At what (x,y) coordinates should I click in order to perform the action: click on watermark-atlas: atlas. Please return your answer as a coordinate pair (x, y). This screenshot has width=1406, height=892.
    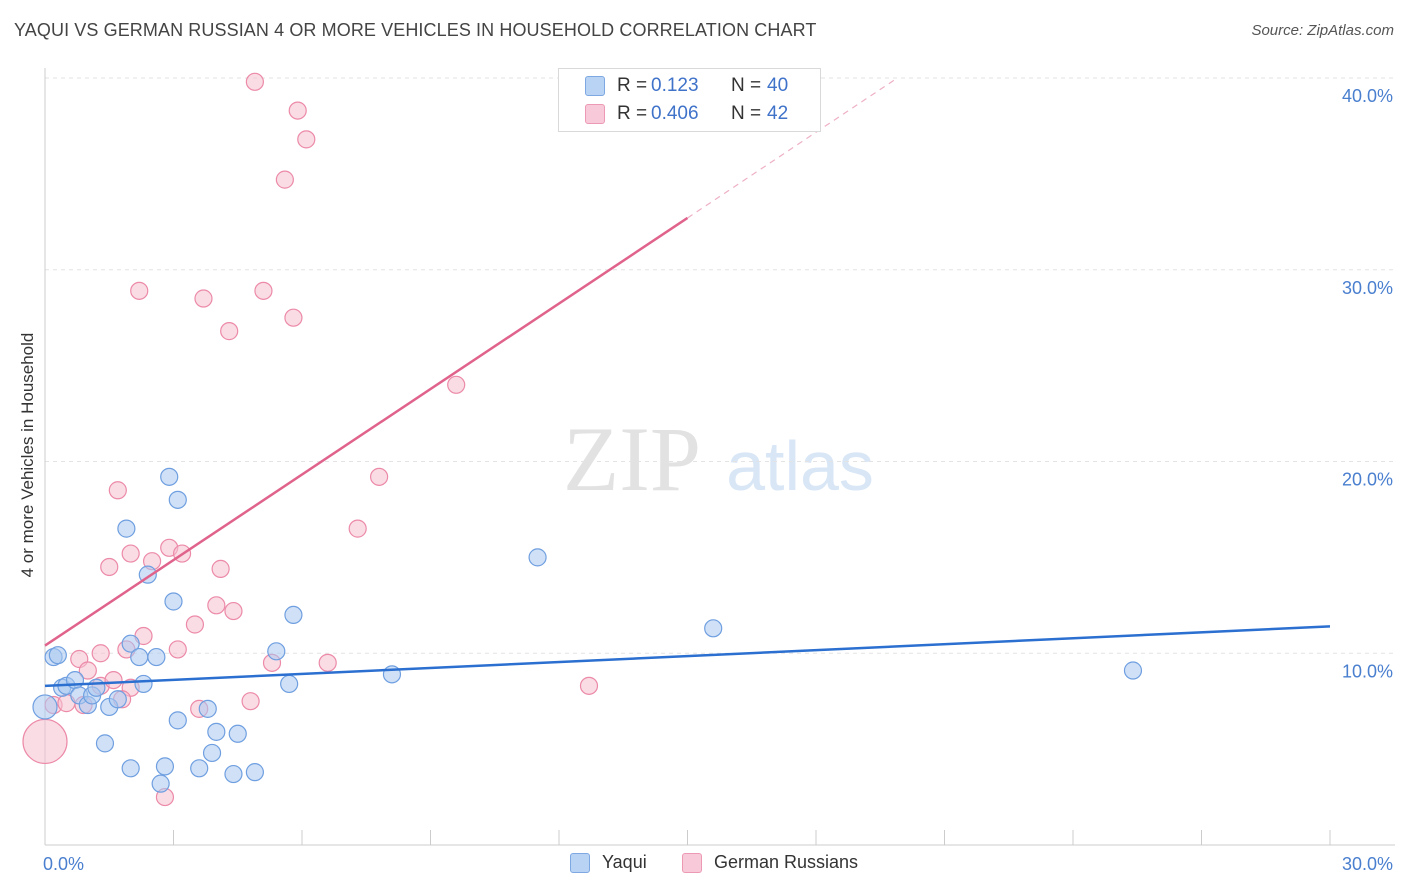
    Looking at the image, I should click on (800, 466).